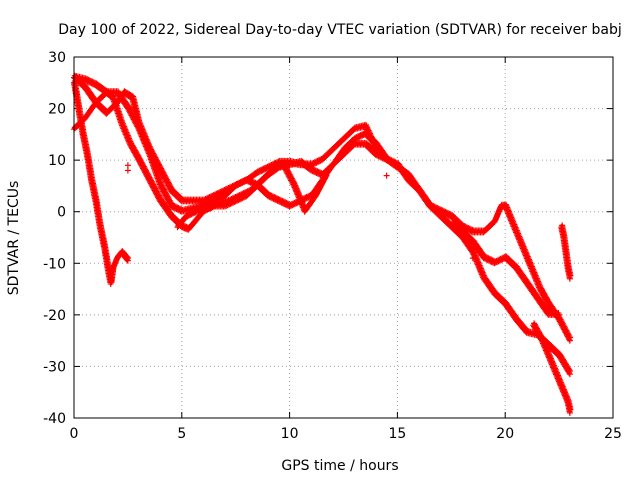 The height and width of the screenshot is (485, 640). I want to click on y-tick-label: 30, so click(57, 58).